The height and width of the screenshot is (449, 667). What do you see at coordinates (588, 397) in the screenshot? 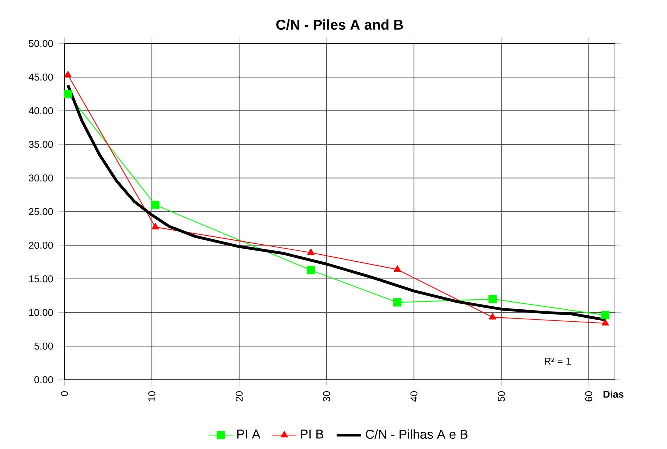
I see `x-tick-label: 60` at bounding box center [588, 397].